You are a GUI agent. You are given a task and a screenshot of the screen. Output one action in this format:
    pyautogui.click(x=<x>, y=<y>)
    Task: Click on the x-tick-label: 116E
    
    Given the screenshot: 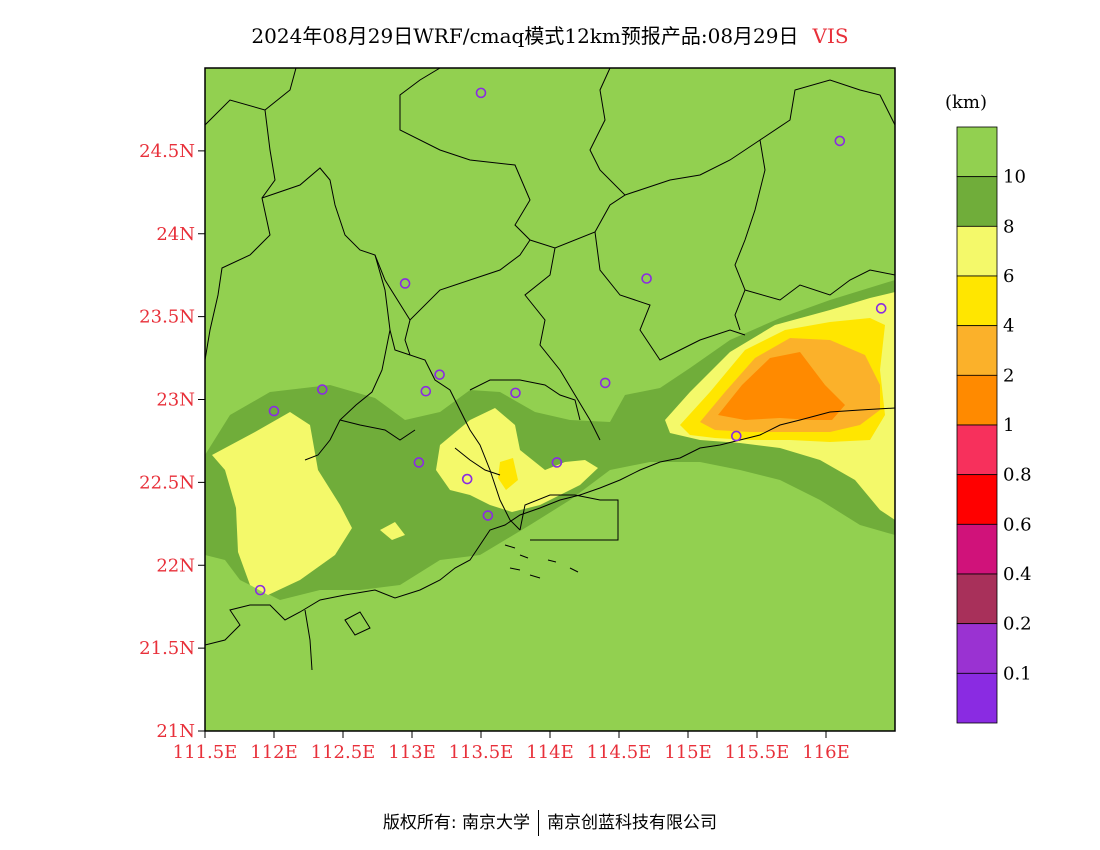 What is the action you would take?
    pyautogui.click(x=826, y=752)
    